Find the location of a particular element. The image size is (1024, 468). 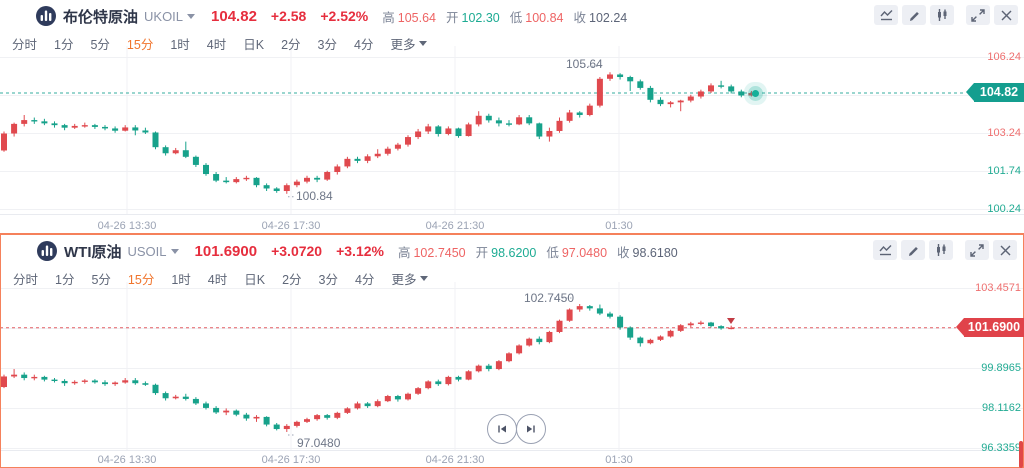

skip-to-start-icon is located at coordinates (502, 429).